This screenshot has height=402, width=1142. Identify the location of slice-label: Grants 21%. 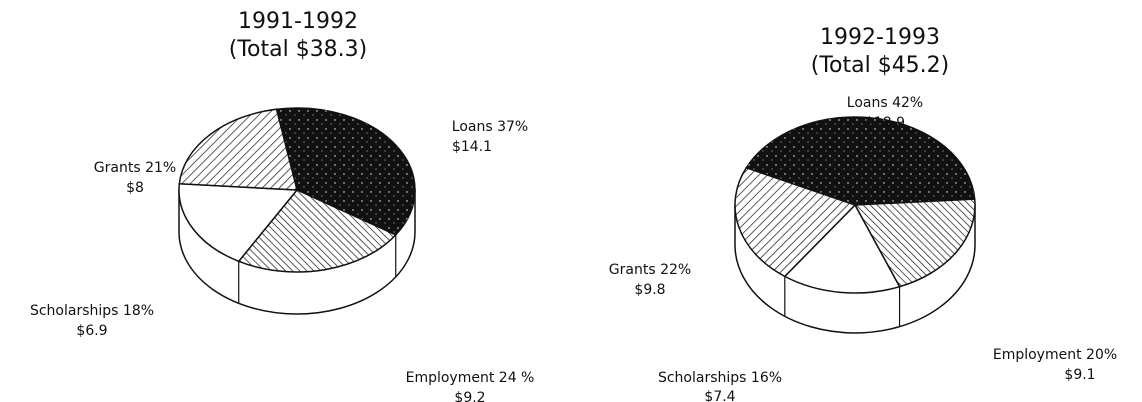
(135, 168).